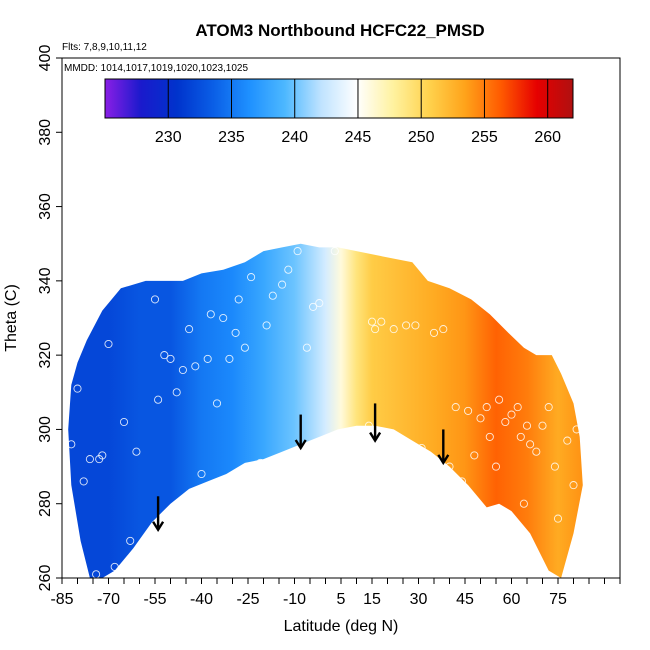  I want to click on x-tick-label: -55, so click(154, 599).